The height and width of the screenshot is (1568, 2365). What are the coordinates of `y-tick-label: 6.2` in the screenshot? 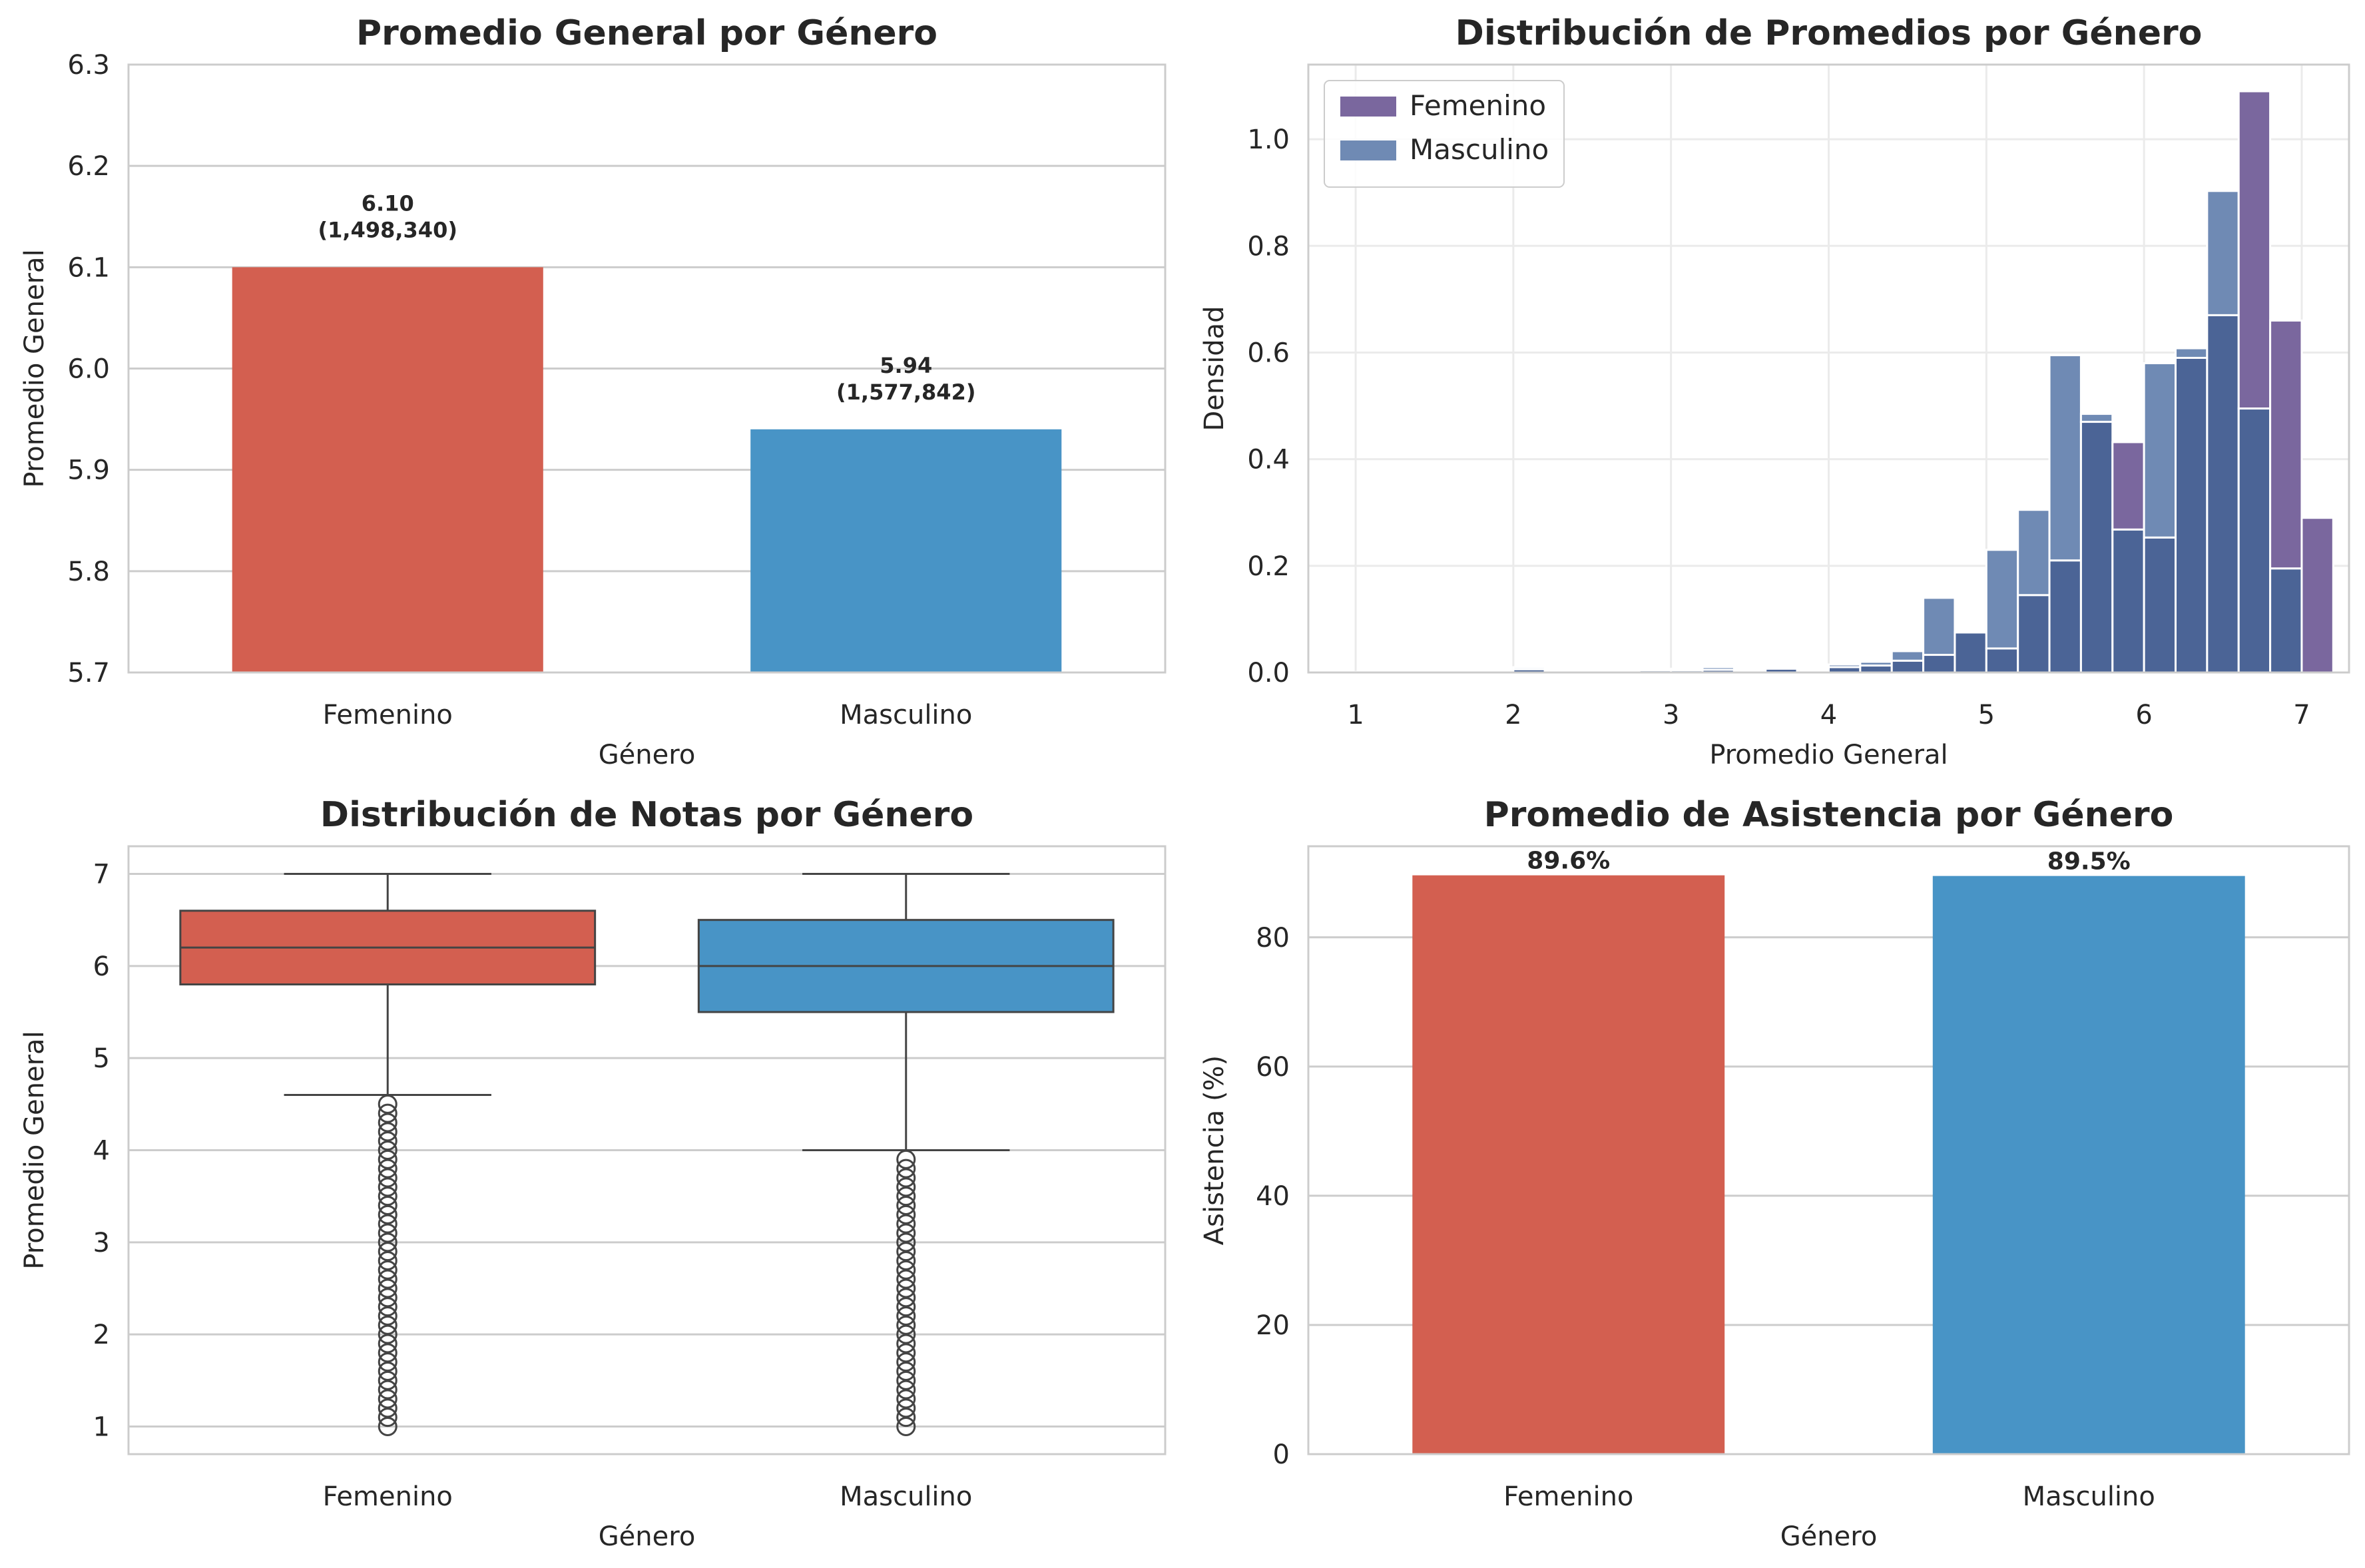 It's located at (88, 166).